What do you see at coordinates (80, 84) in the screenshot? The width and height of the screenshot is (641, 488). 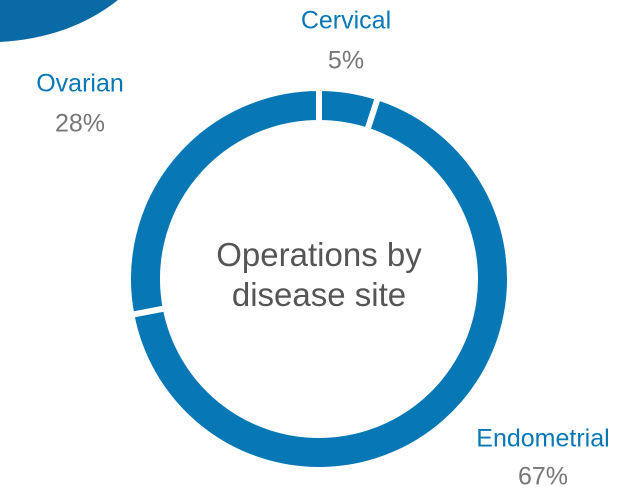 I see `segment-label: Ovarian` at bounding box center [80, 84].